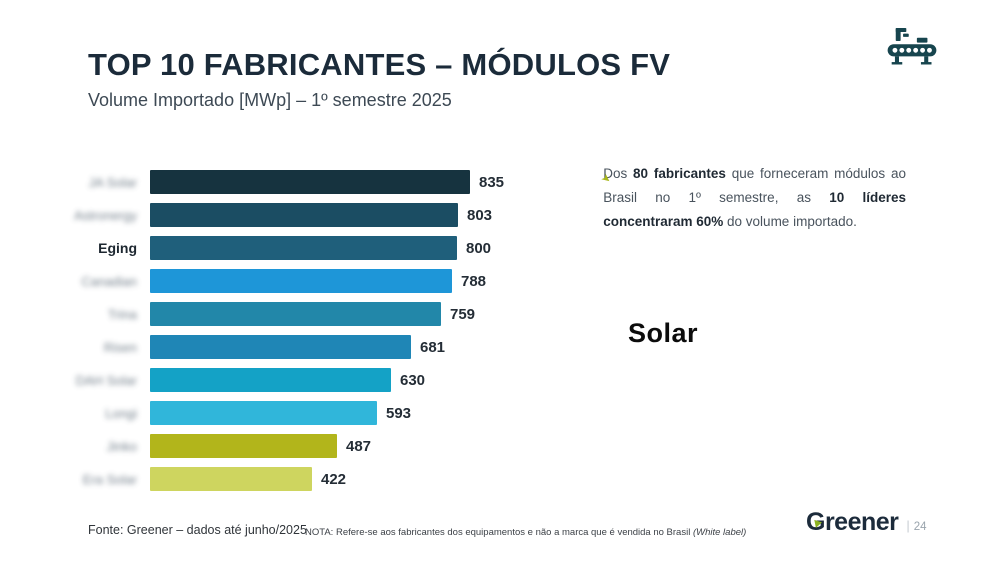  I want to click on bar-value: 681, so click(433, 347).